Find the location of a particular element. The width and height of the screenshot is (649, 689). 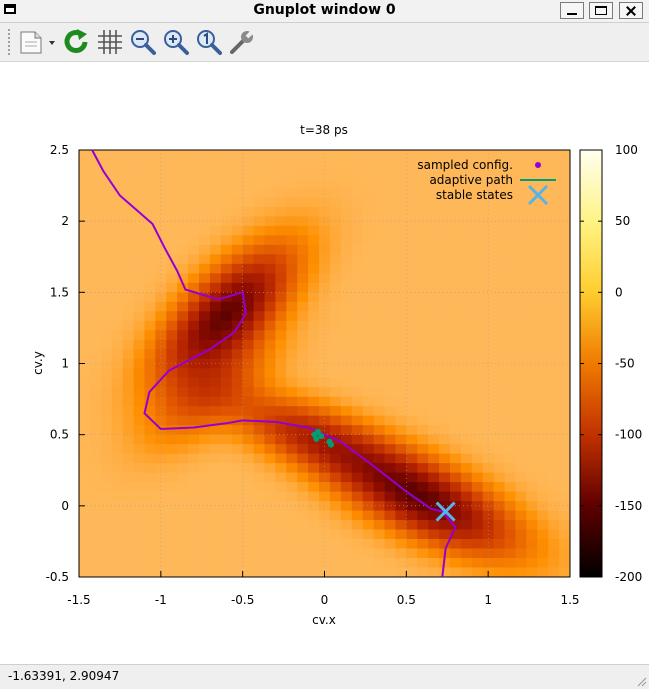

autoscale-button is located at coordinates (209, 42).